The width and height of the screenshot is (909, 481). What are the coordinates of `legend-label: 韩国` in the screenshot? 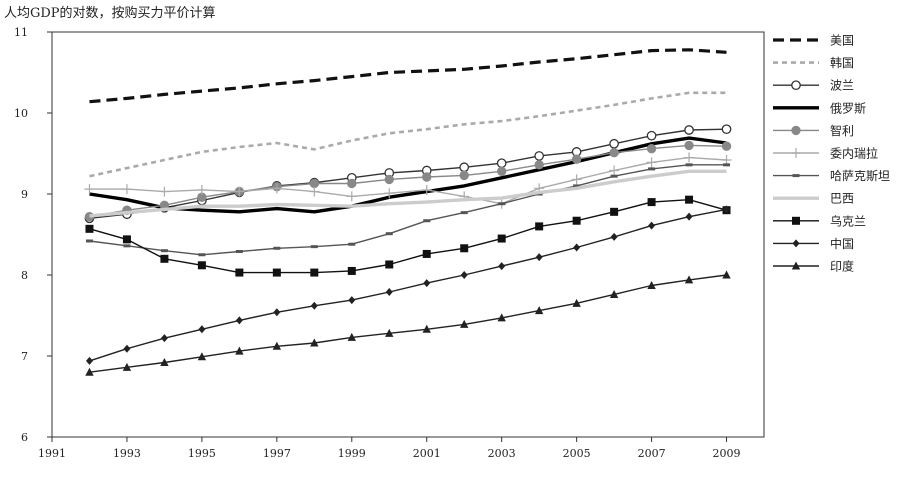 It's located at (842, 62).